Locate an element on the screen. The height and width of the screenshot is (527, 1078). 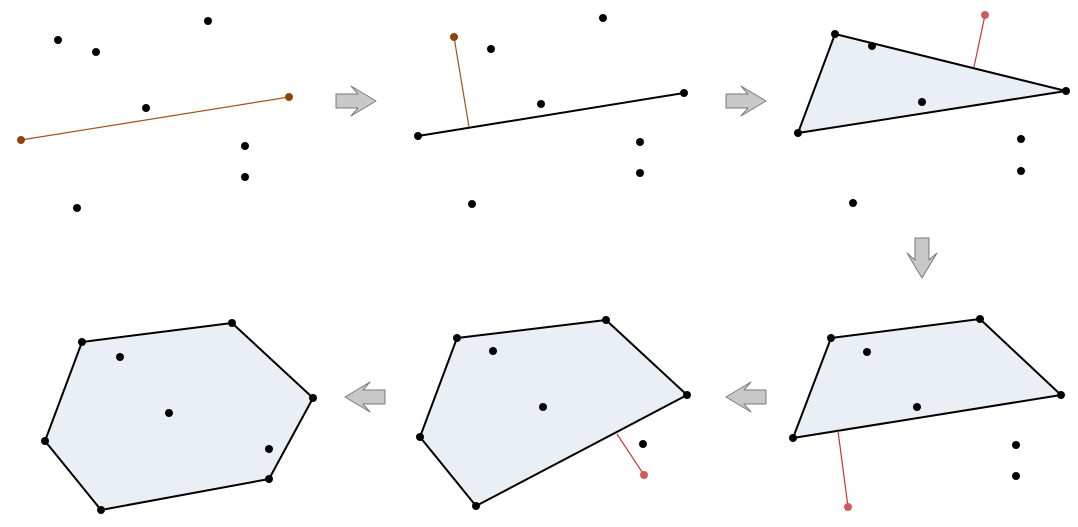
arrow-left-1-icon is located at coordinates (746, 397).